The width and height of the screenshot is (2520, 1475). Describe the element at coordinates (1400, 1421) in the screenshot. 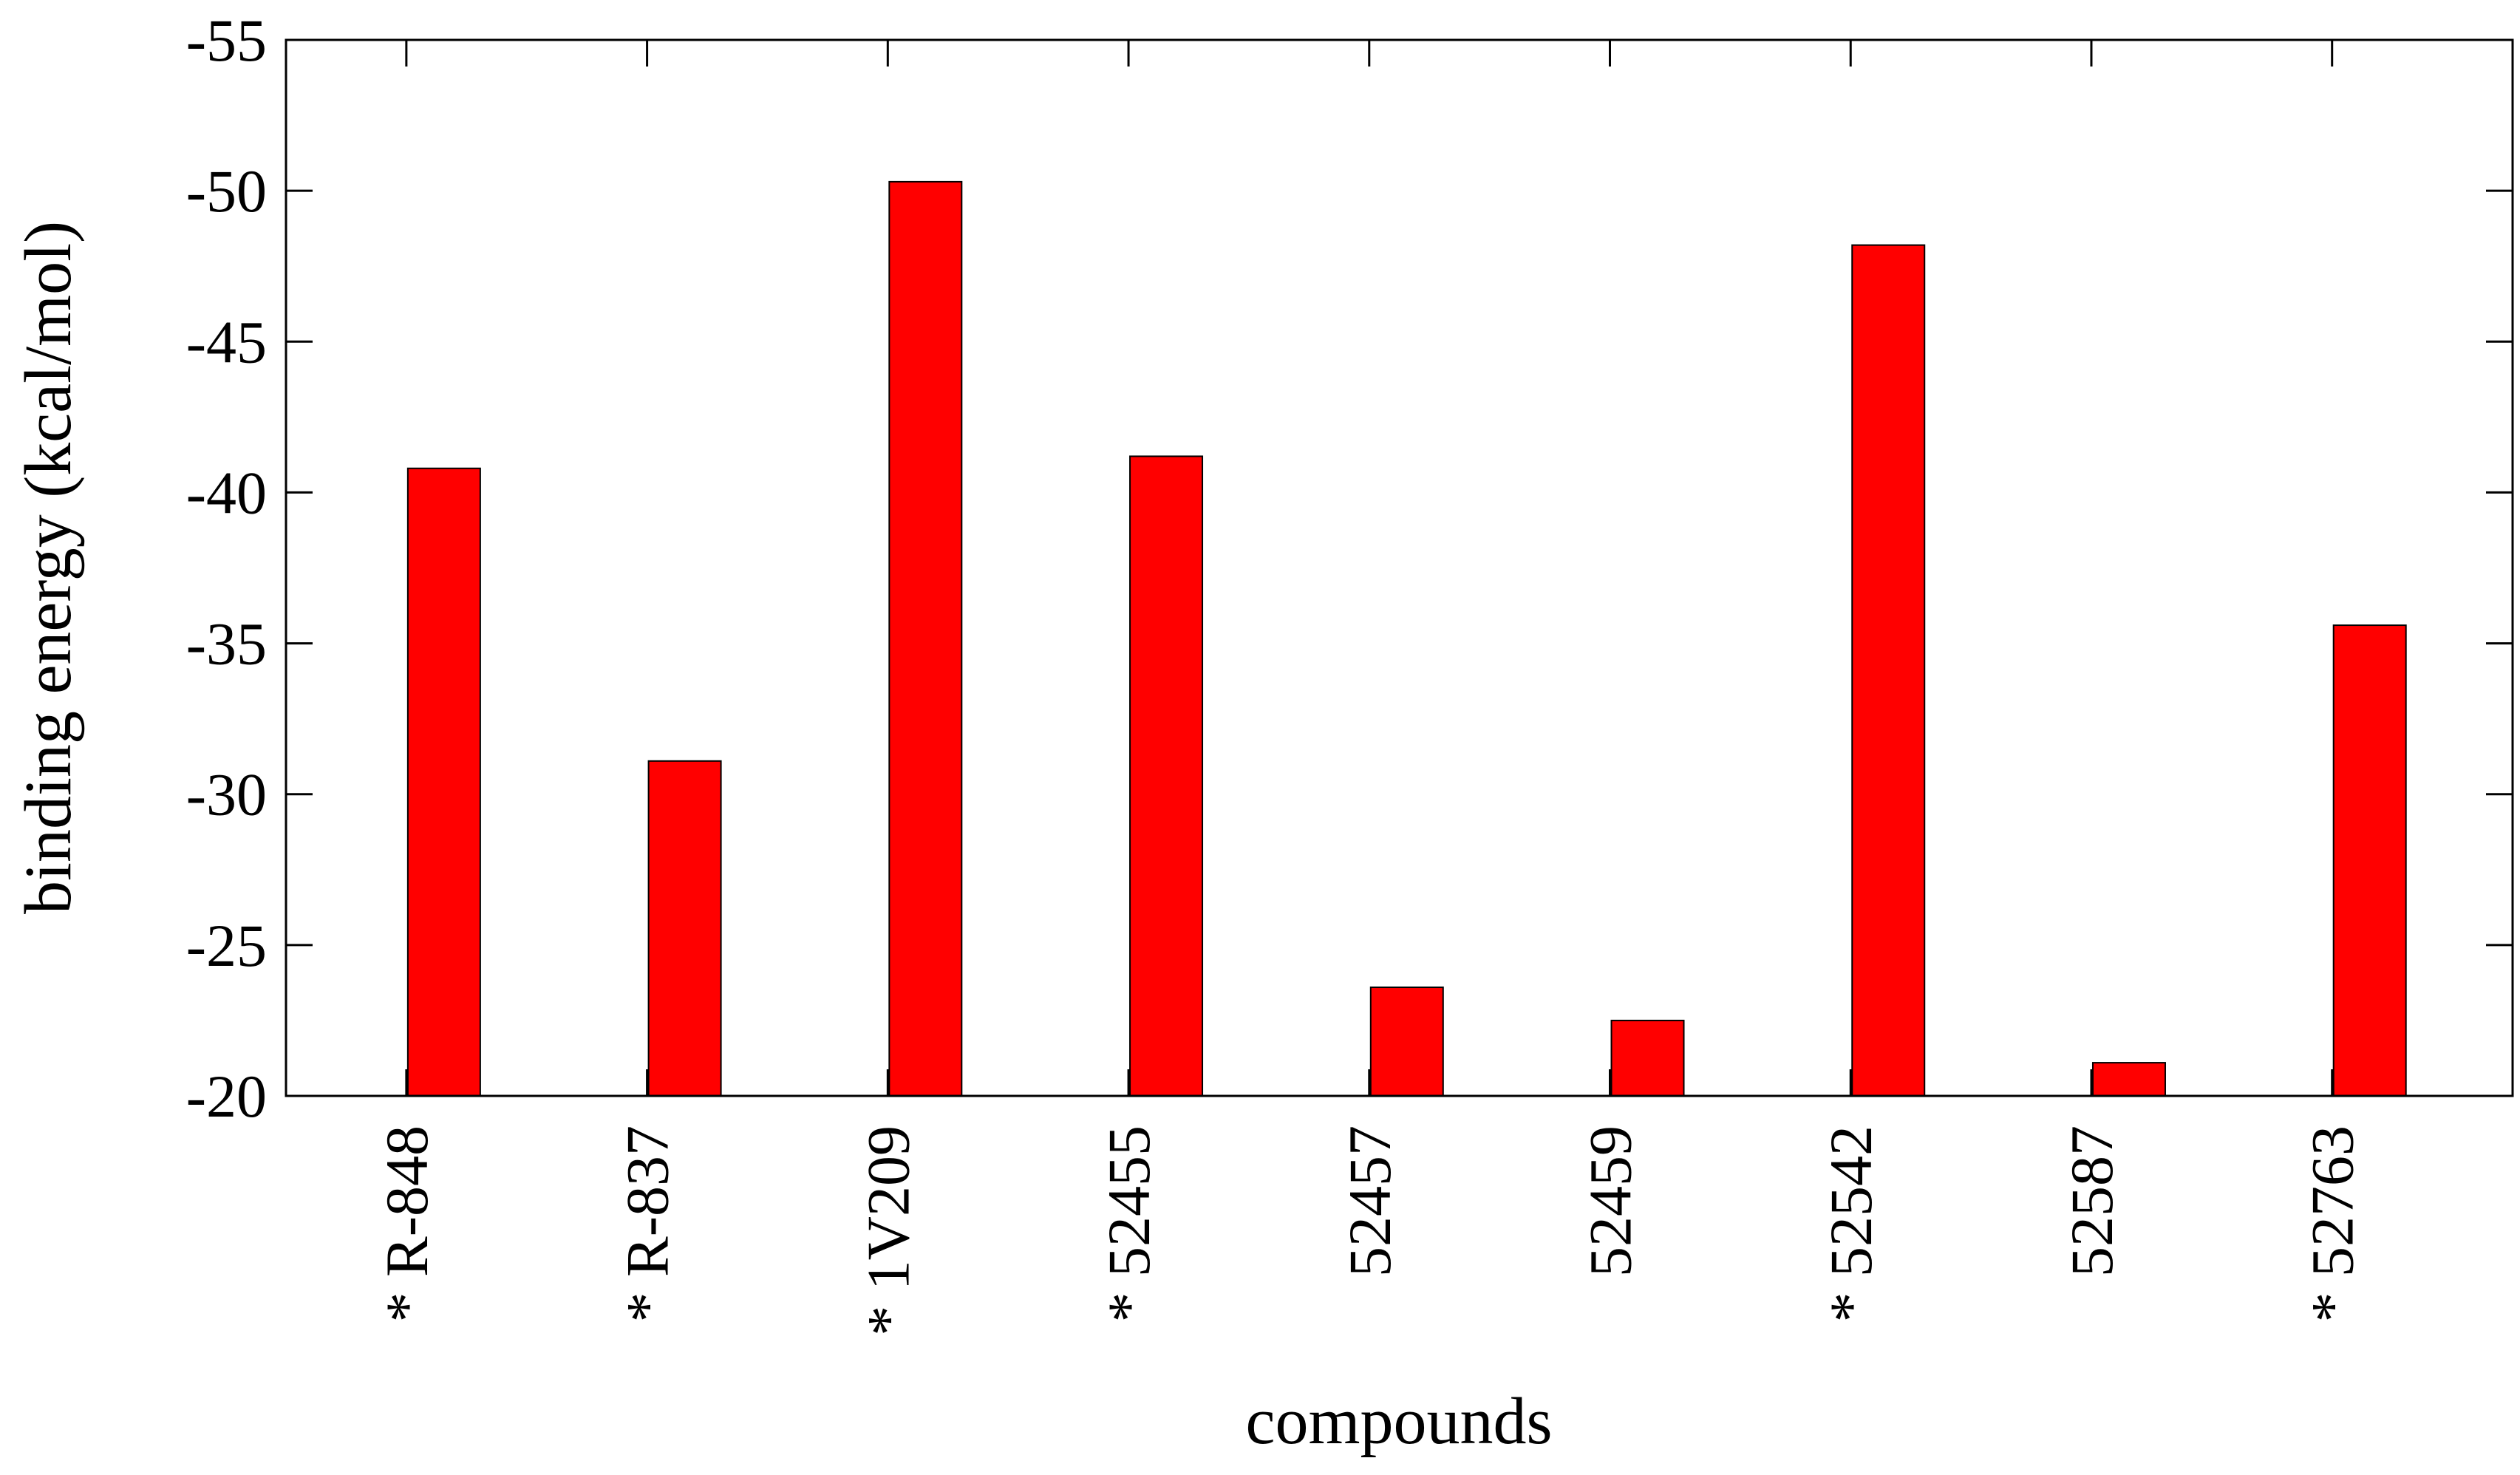

I see `x-axis-title: compounds` at that location.